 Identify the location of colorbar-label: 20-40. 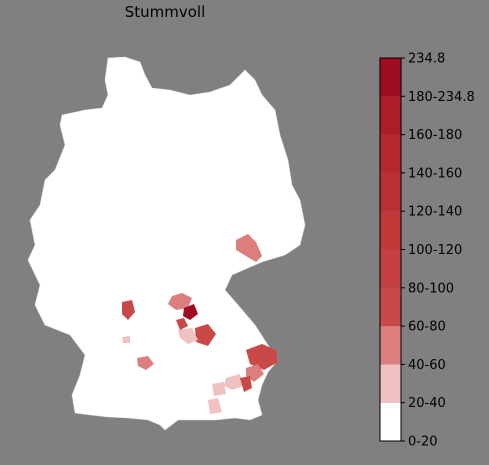
(427, 403).